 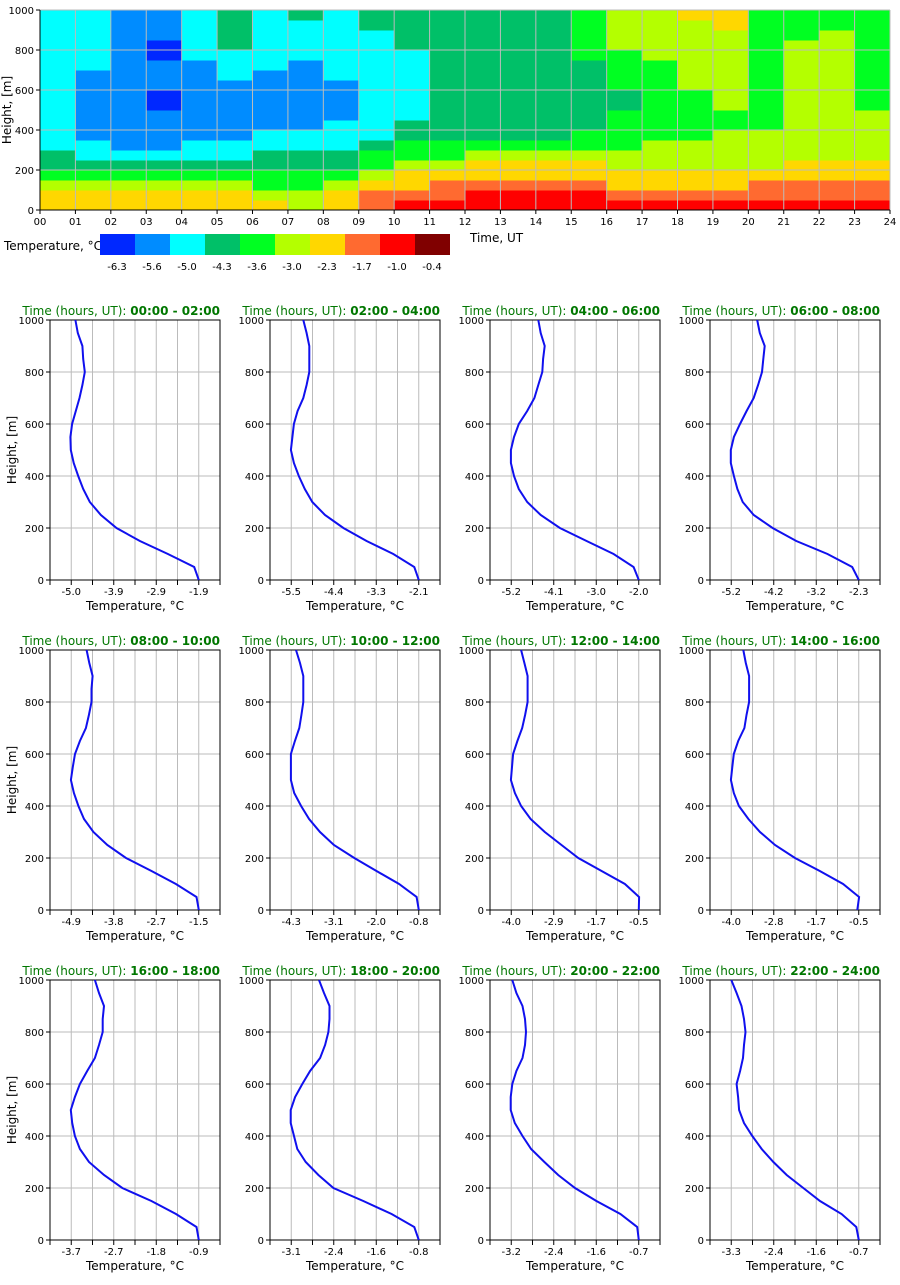 I want to click on heatmap-x-tick-label: 21, so click(x=783, y=222).